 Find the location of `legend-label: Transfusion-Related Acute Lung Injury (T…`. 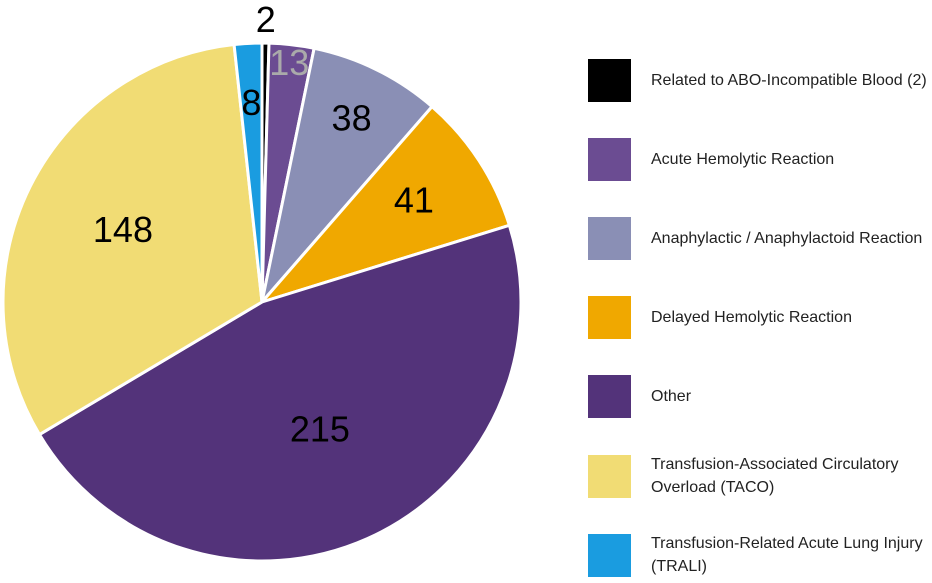

legend-label: Transfusion-Related Acute Lung Injury (T… is located at coordinates (787, 555).